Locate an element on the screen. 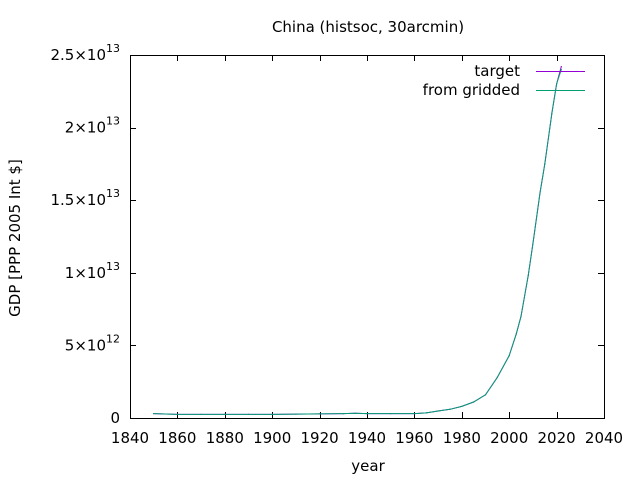  x-tick-label: 1880 is located at coordinates (225, 438).